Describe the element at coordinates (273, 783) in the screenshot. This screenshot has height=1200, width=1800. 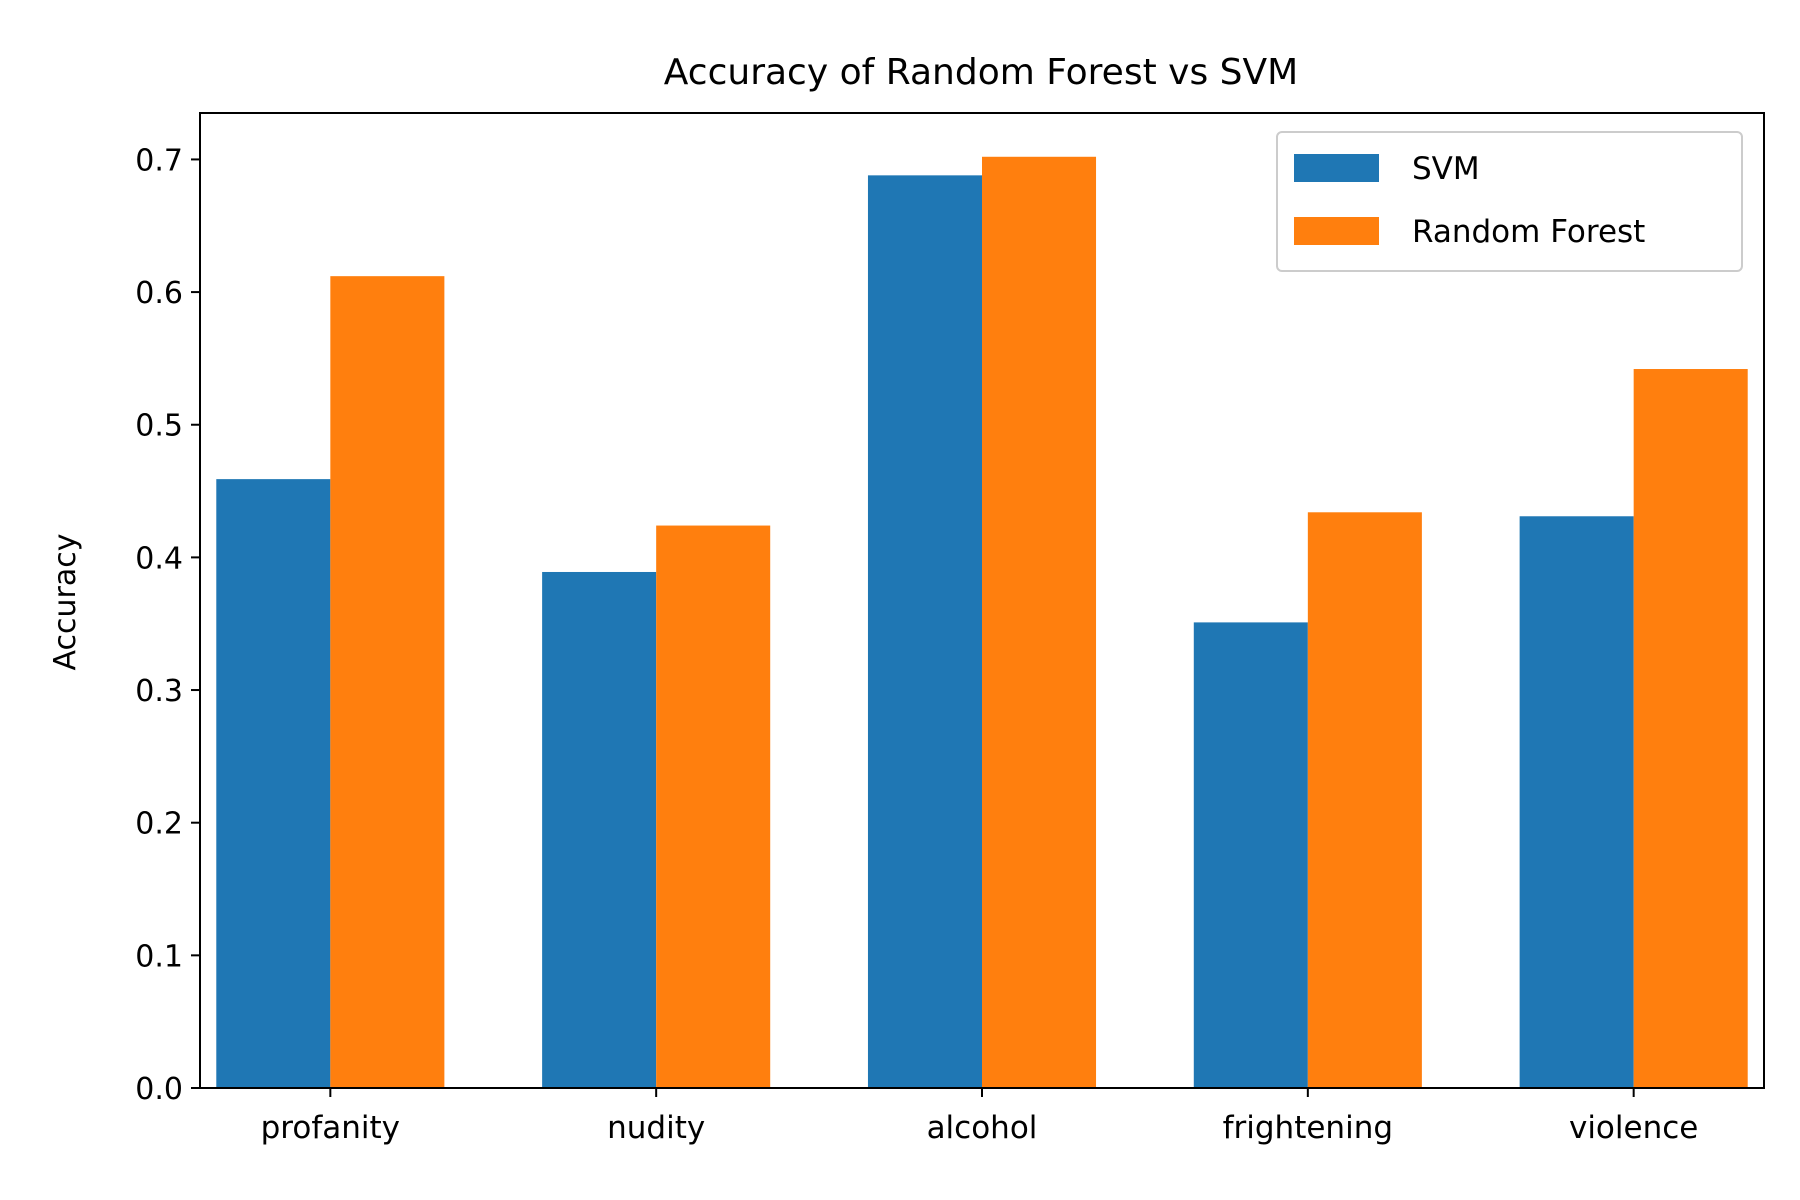
I see `bar-svm-profanity` at that location.